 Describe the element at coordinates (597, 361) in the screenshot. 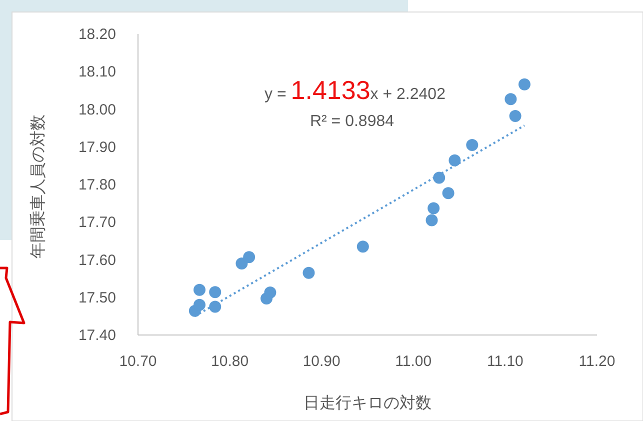

I see `x-tick-label: 11.20` at that location.